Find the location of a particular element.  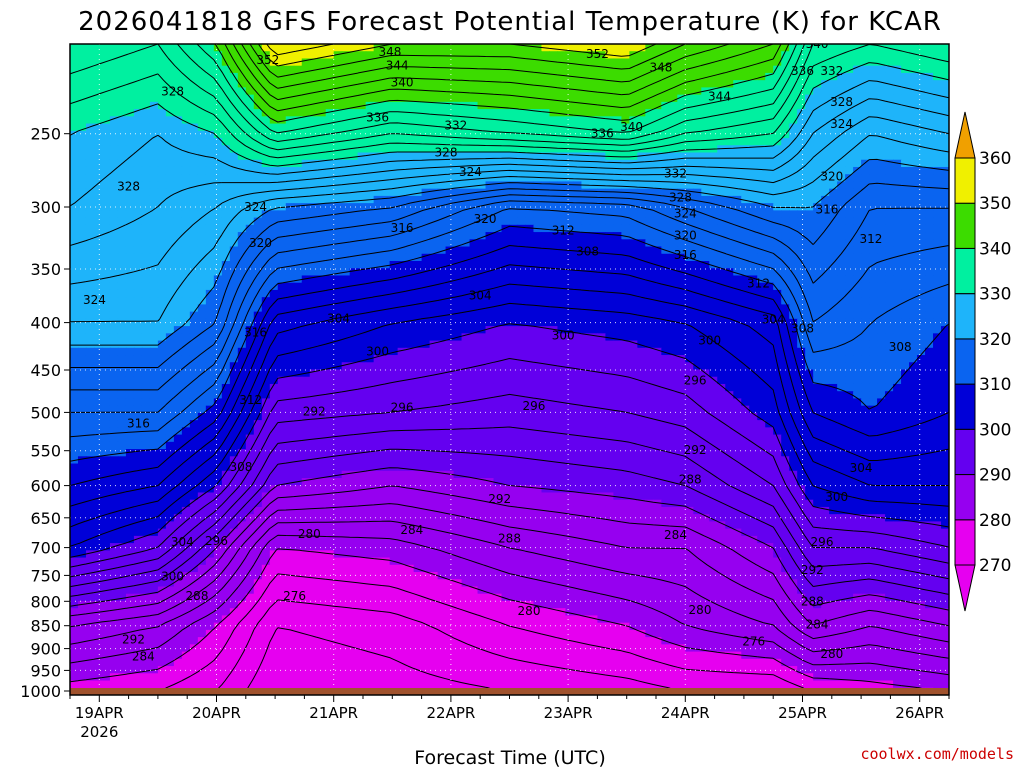

colorbar-under-arrow is located at coordinates (965, 588).